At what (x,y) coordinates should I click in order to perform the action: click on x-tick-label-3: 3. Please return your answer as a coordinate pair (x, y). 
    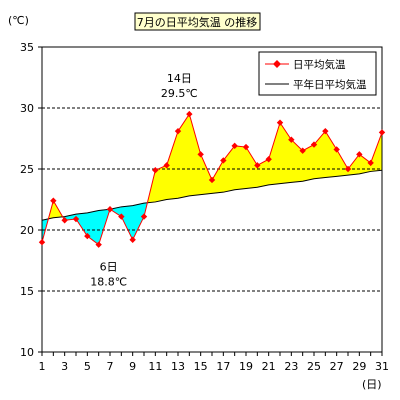
    Looking at the image, I should click on (64, 366).